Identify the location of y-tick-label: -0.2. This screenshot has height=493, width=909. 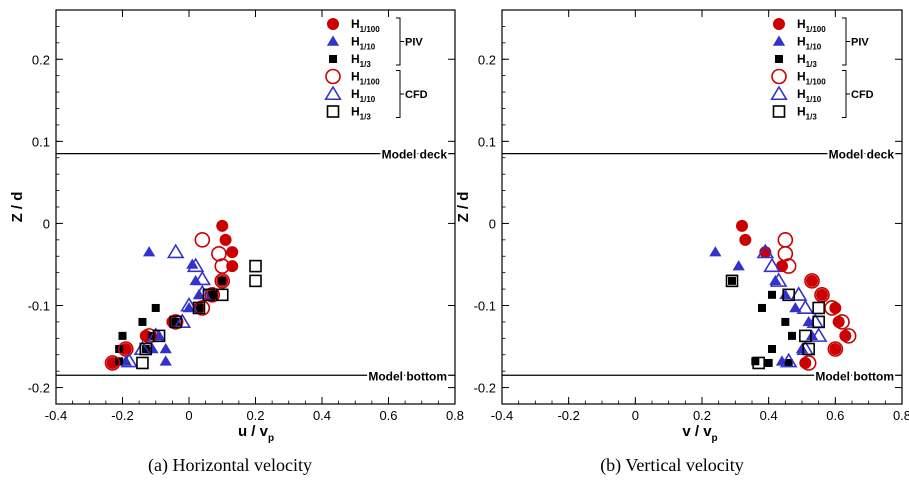
(39, 388).